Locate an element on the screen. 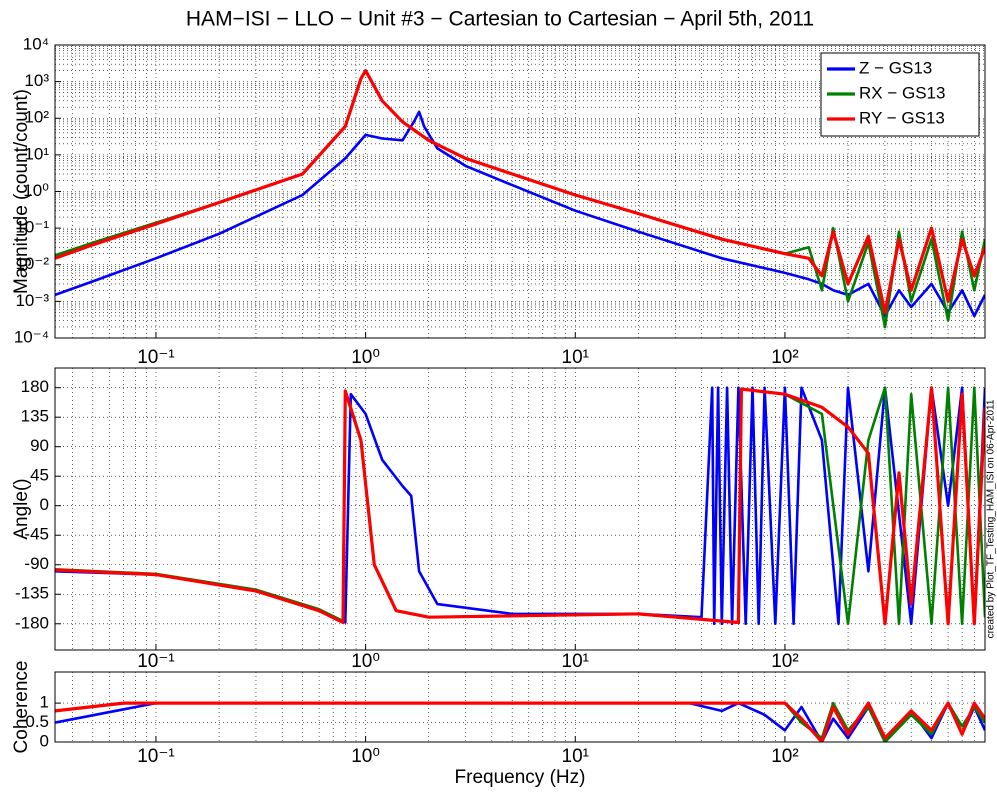  series-line is located at coordinates (520, 721).